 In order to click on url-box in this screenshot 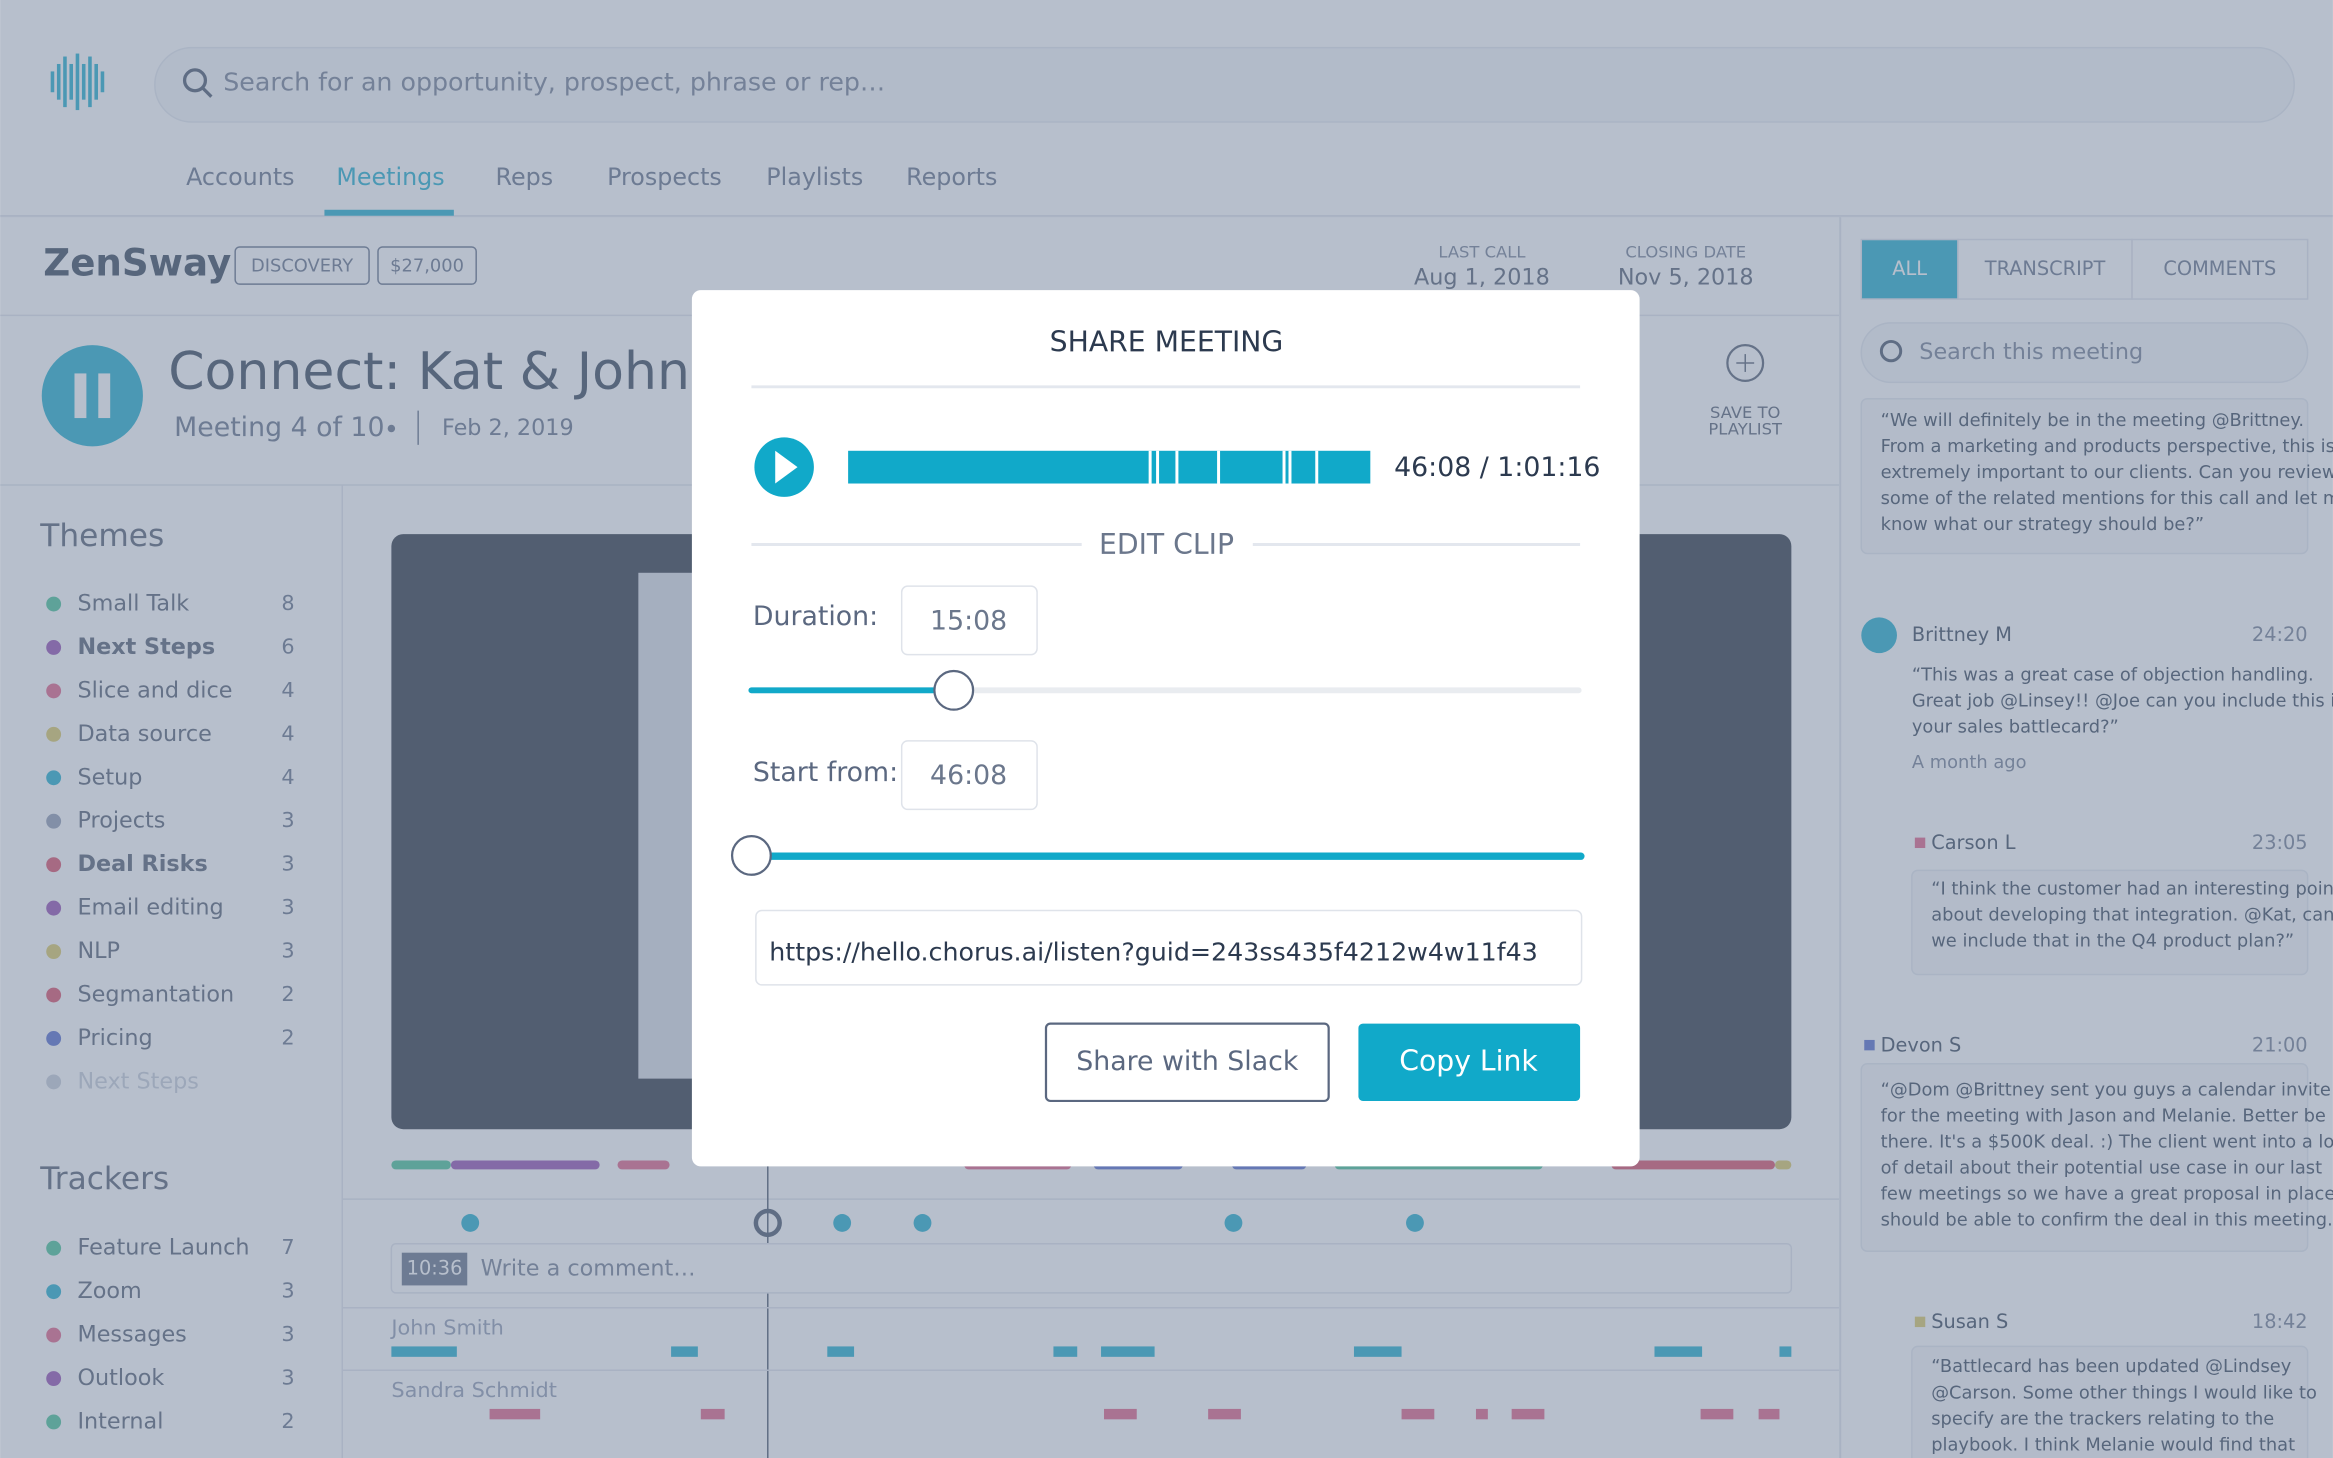, I will do `click(1169, 947)`.